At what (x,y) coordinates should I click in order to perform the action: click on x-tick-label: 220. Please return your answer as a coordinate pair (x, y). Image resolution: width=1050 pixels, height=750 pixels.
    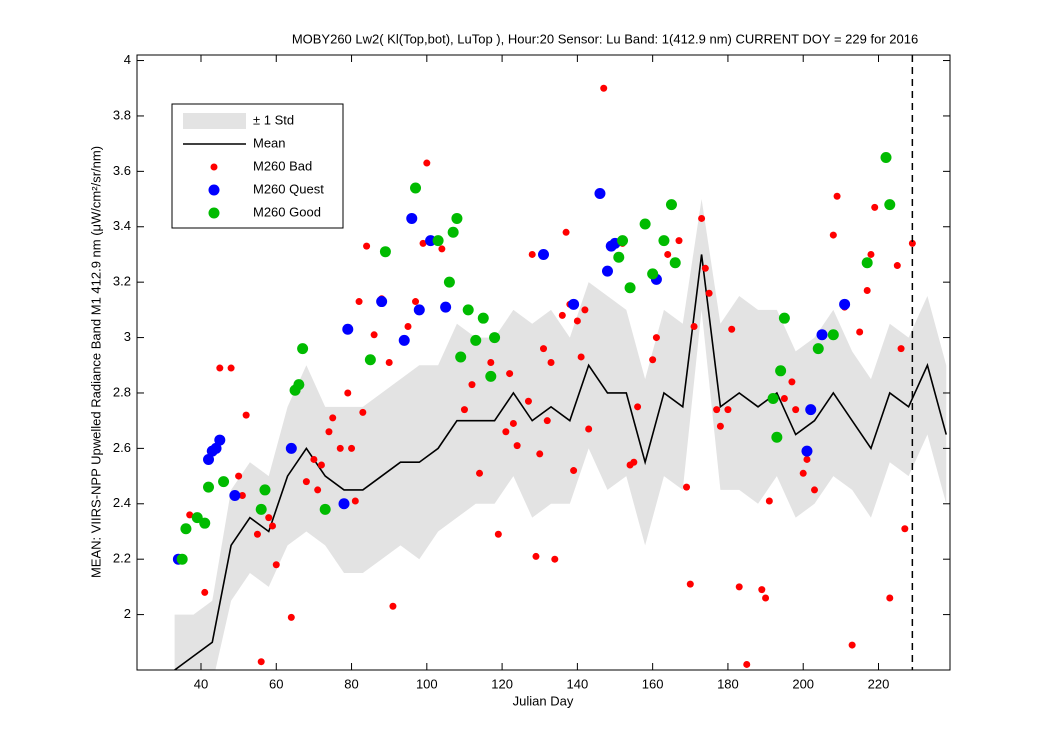
    Looking at the image, I should click on (879, 683).